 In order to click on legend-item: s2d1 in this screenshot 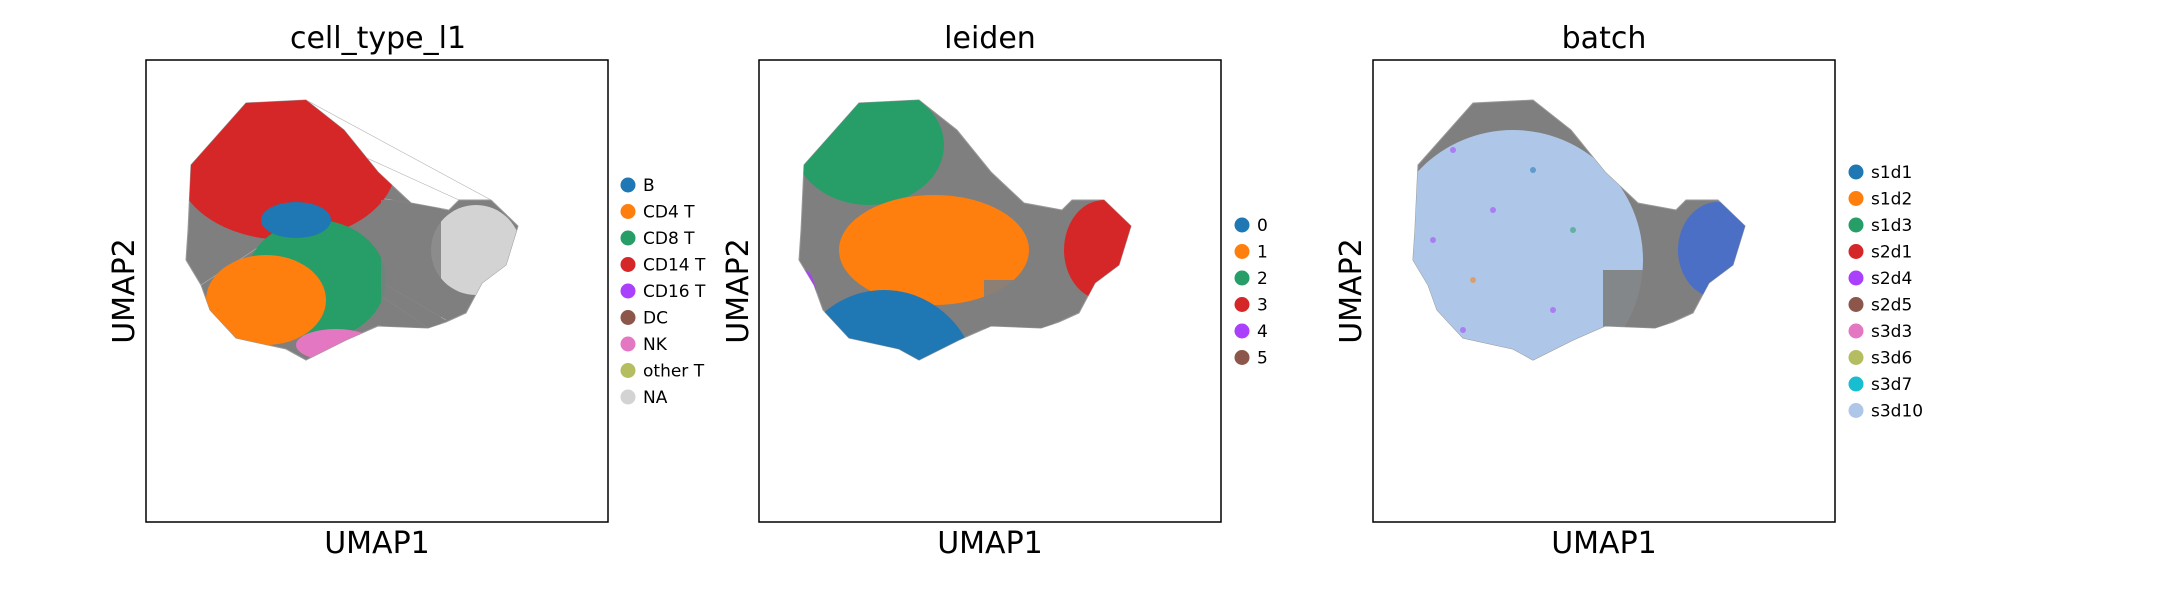, I will do `click(1880, 253)`.